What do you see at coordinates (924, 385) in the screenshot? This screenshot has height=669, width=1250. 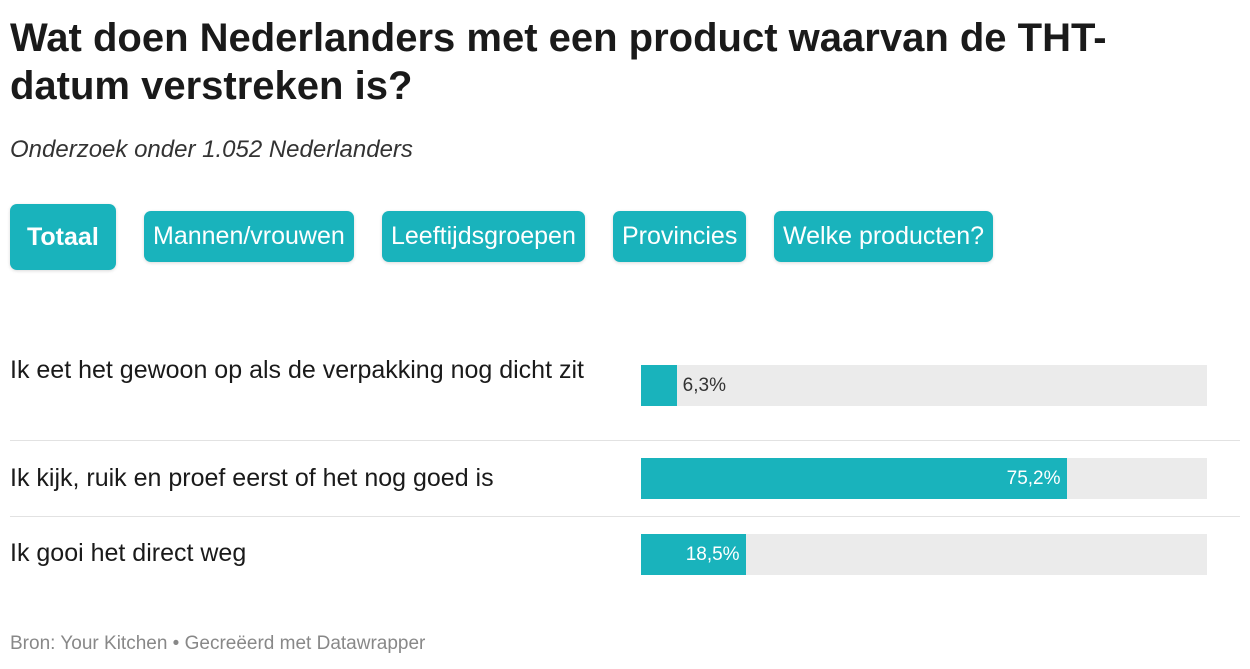 I see `bar-track` at bounding box center [924, 385].